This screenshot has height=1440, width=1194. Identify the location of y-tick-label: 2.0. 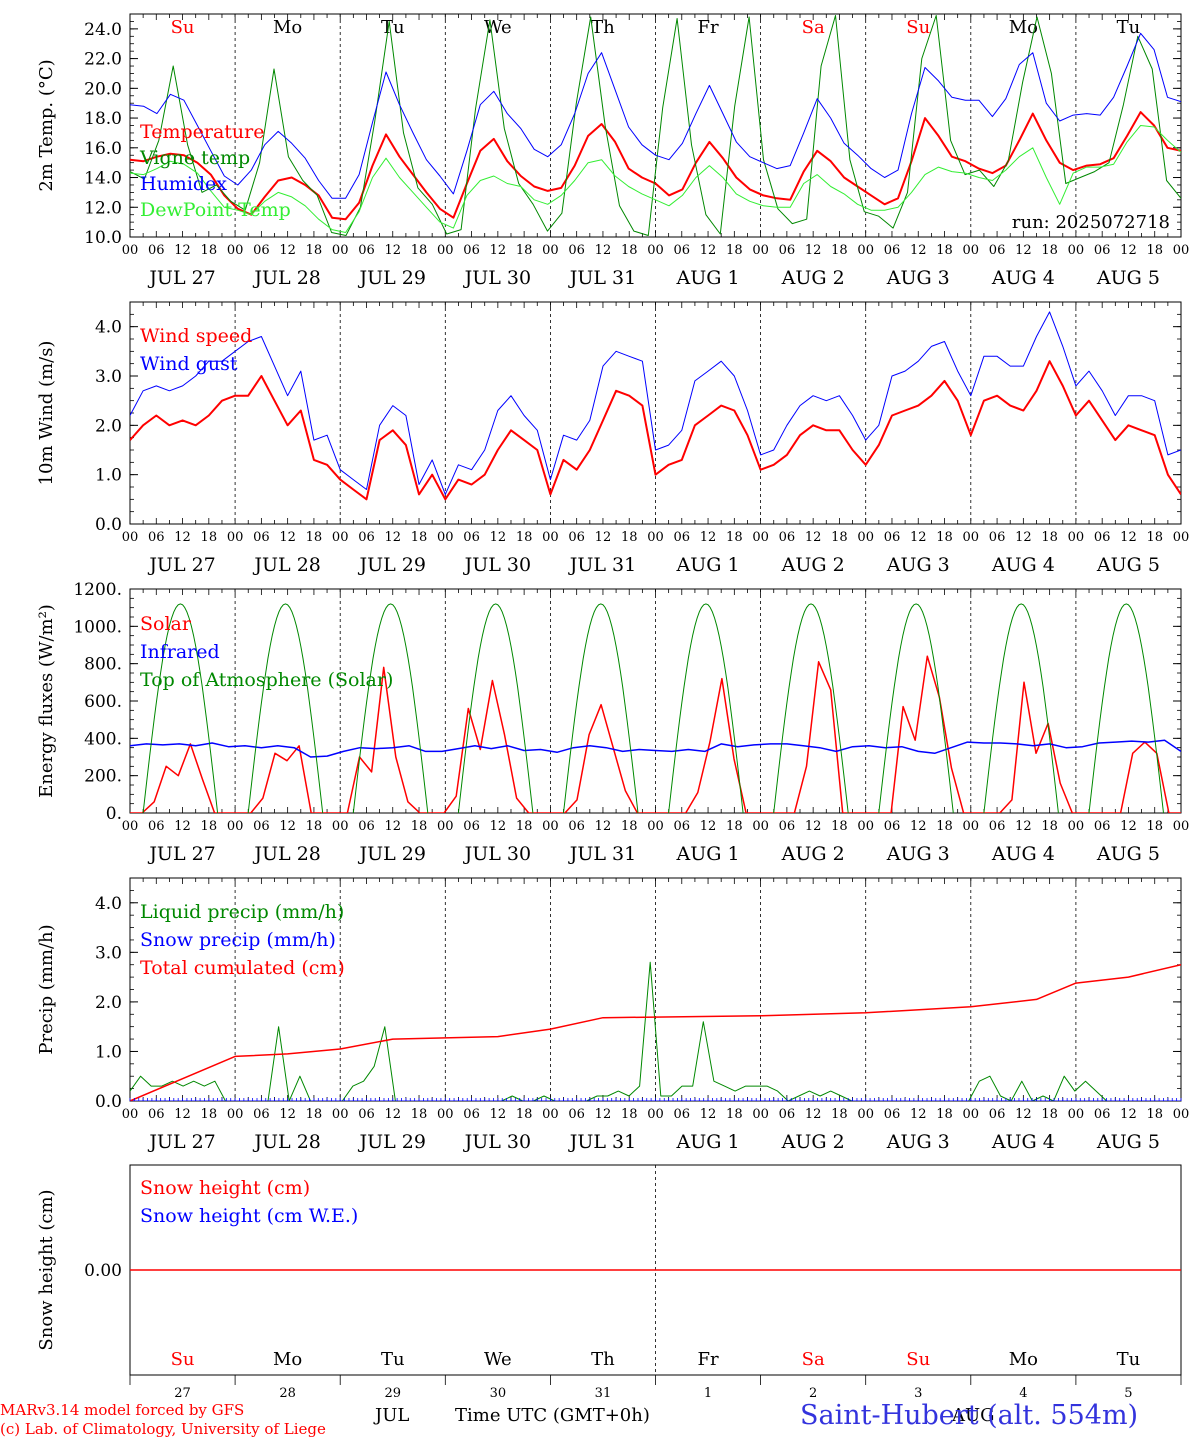
(108, 1003).